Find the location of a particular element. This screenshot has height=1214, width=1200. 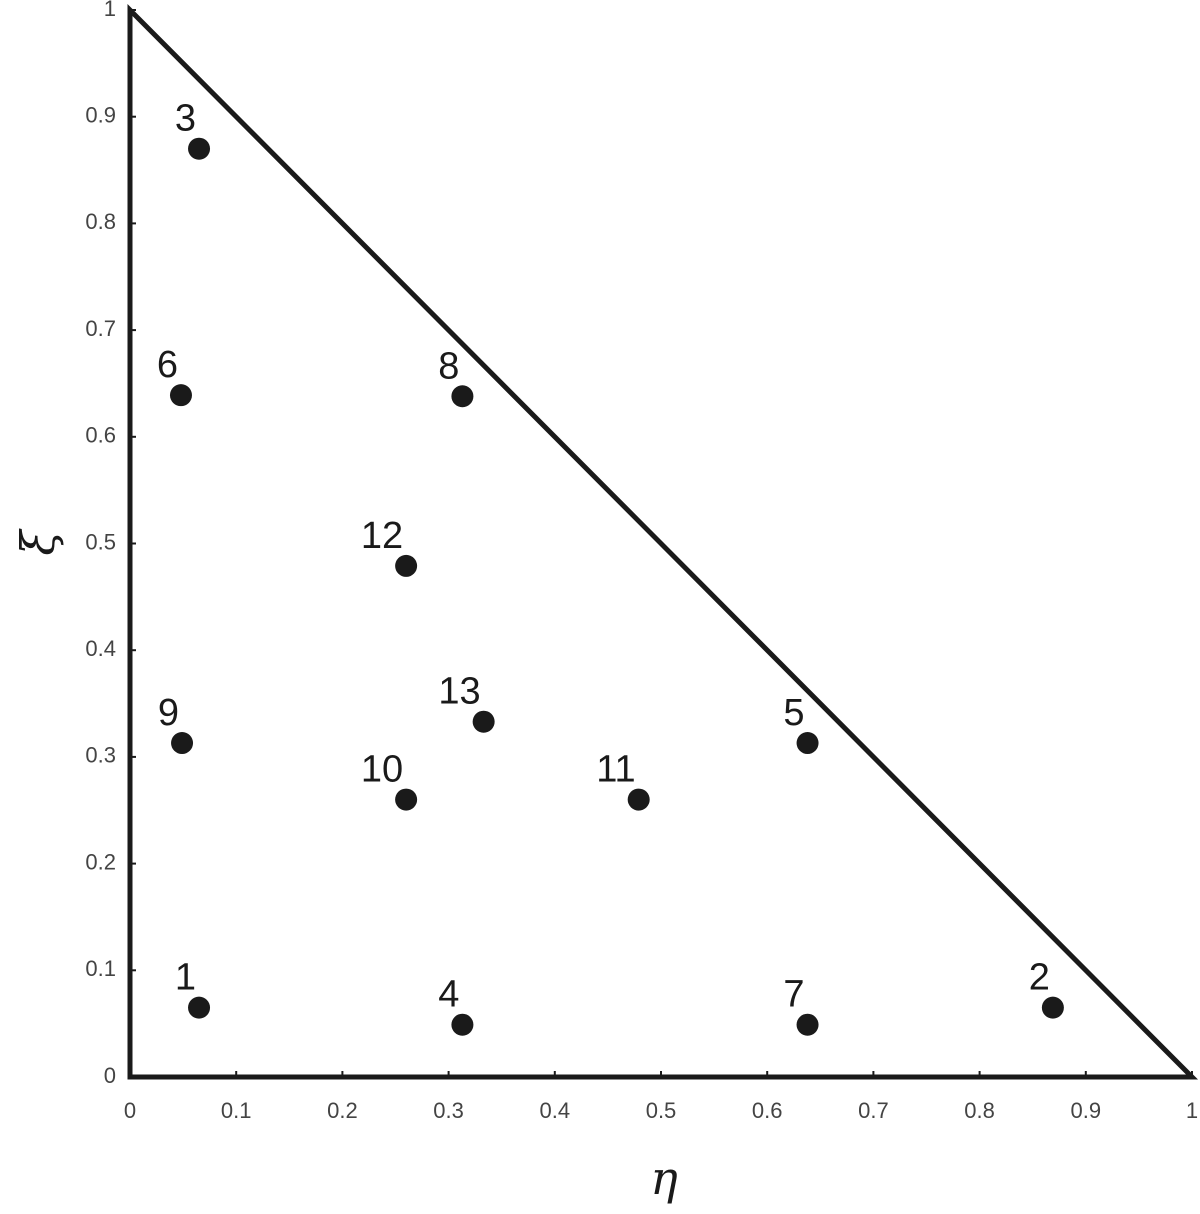

y-tick-label: 0 is located at coordinates (110, 1075).